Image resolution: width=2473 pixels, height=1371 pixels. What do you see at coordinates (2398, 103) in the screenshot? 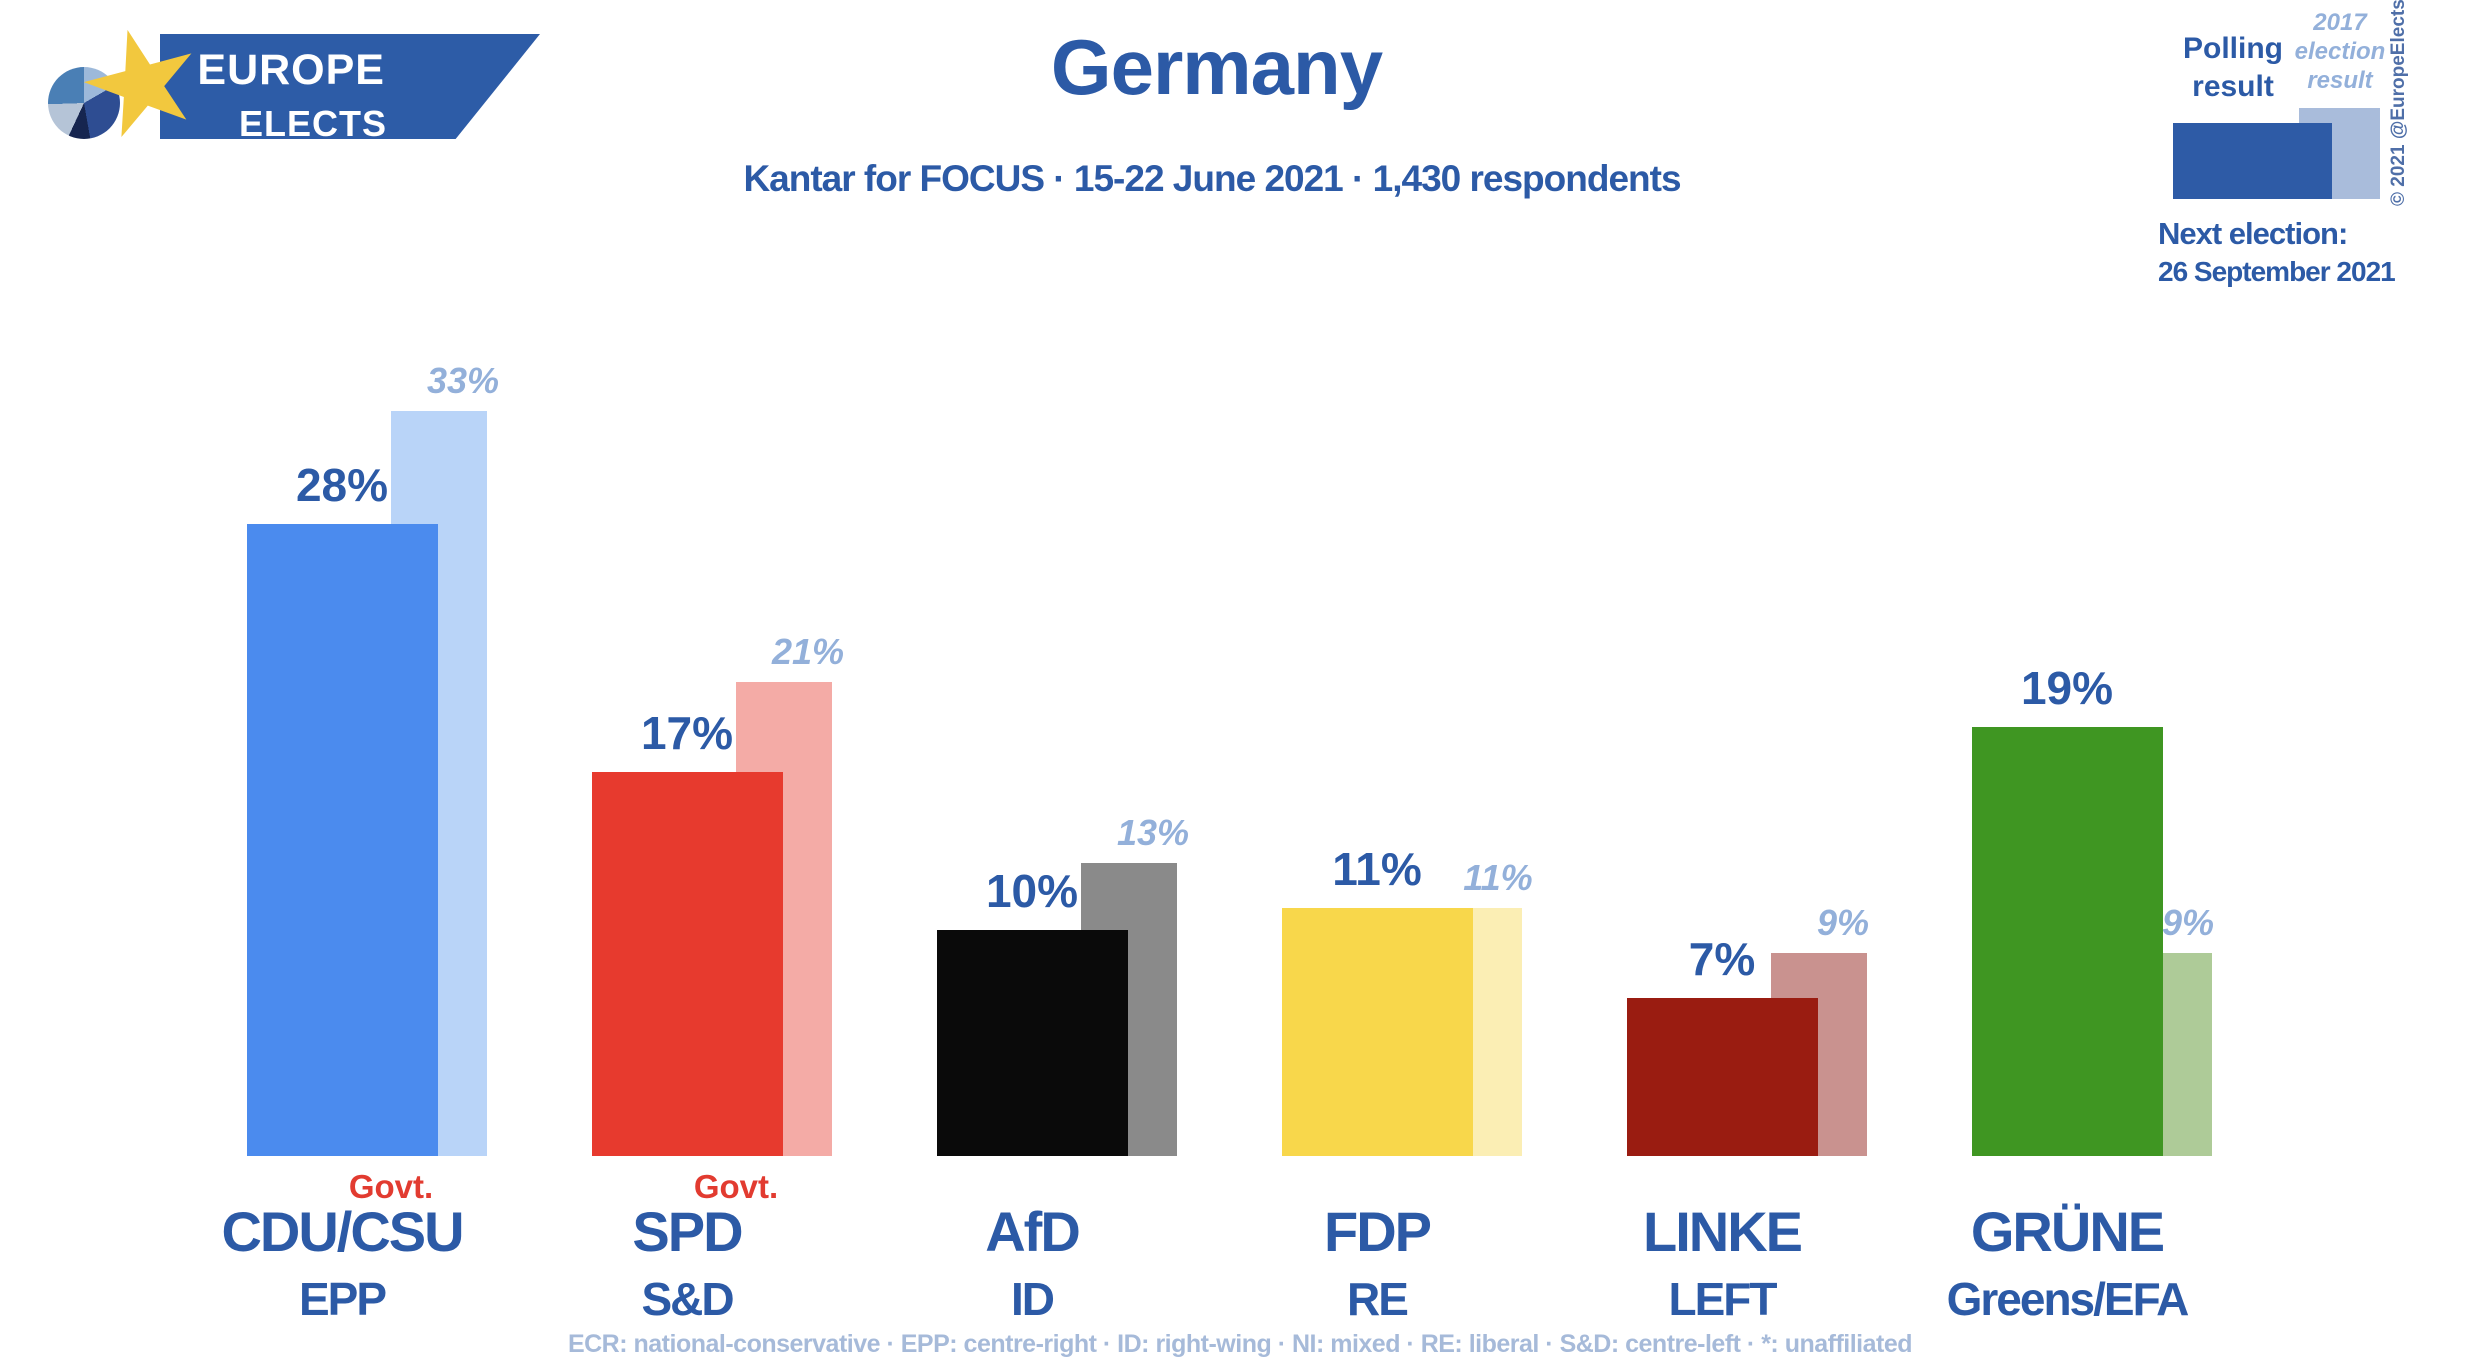
I see `copyright-text: © 2021 @EuropeElects` at bounding box center [2398, 103].